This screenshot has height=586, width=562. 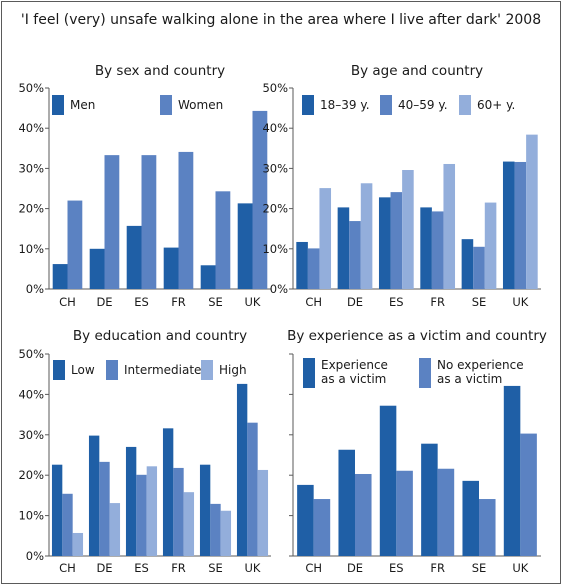 What do you see at coordinates (417, 71) in the screenshot?
I see `panel-title: By age and country` at bounding box center [417, 71].